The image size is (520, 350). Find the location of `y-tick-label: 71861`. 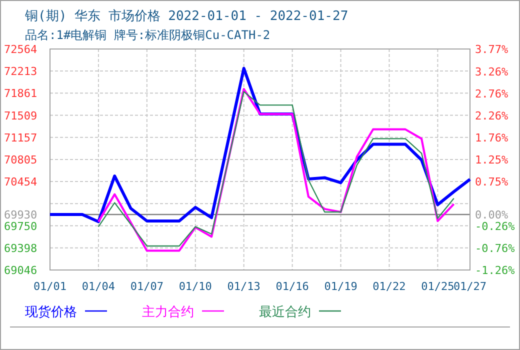

y-tick-label: 71861 is located at coordinates (21, 93).